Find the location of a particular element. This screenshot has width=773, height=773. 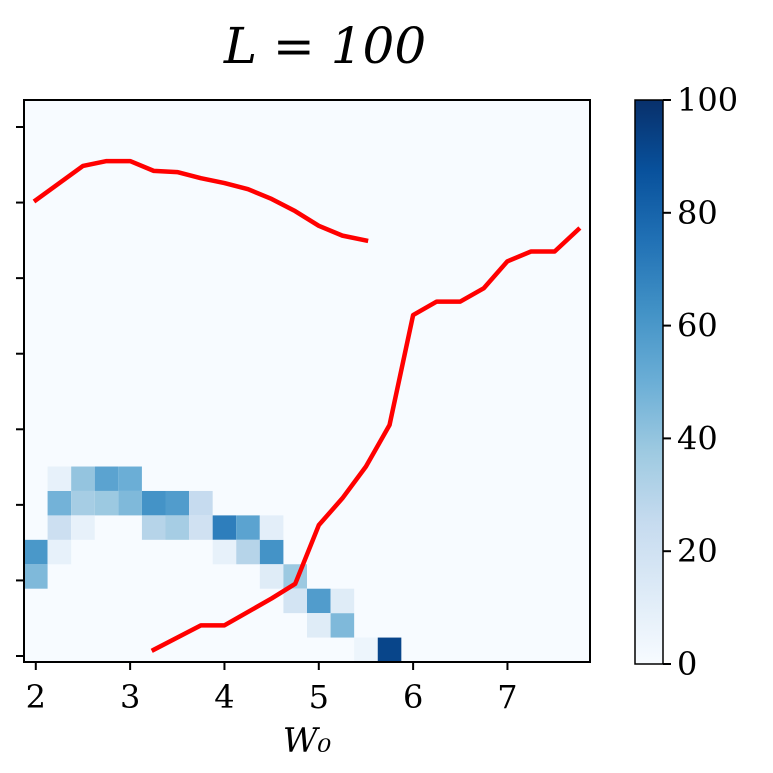

colorbar-tick-label: 100 is located at coordinates (707, 100).